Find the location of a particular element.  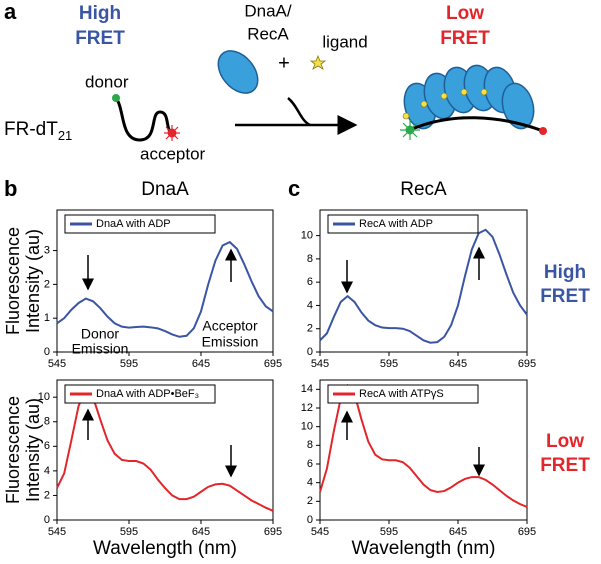

filament is located at coordinates (469, 97).